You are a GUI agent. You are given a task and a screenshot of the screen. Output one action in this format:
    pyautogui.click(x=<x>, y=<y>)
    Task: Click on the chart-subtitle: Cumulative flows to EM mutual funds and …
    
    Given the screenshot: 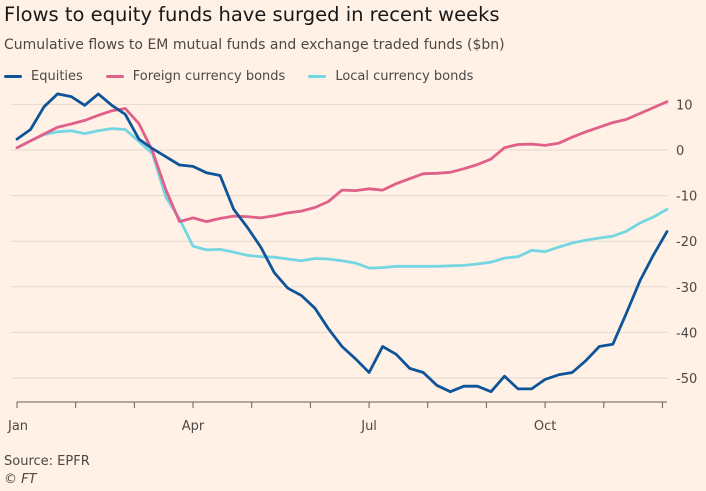 What is the action you would take?
    pyautogui.click(x=254, y=45)
    